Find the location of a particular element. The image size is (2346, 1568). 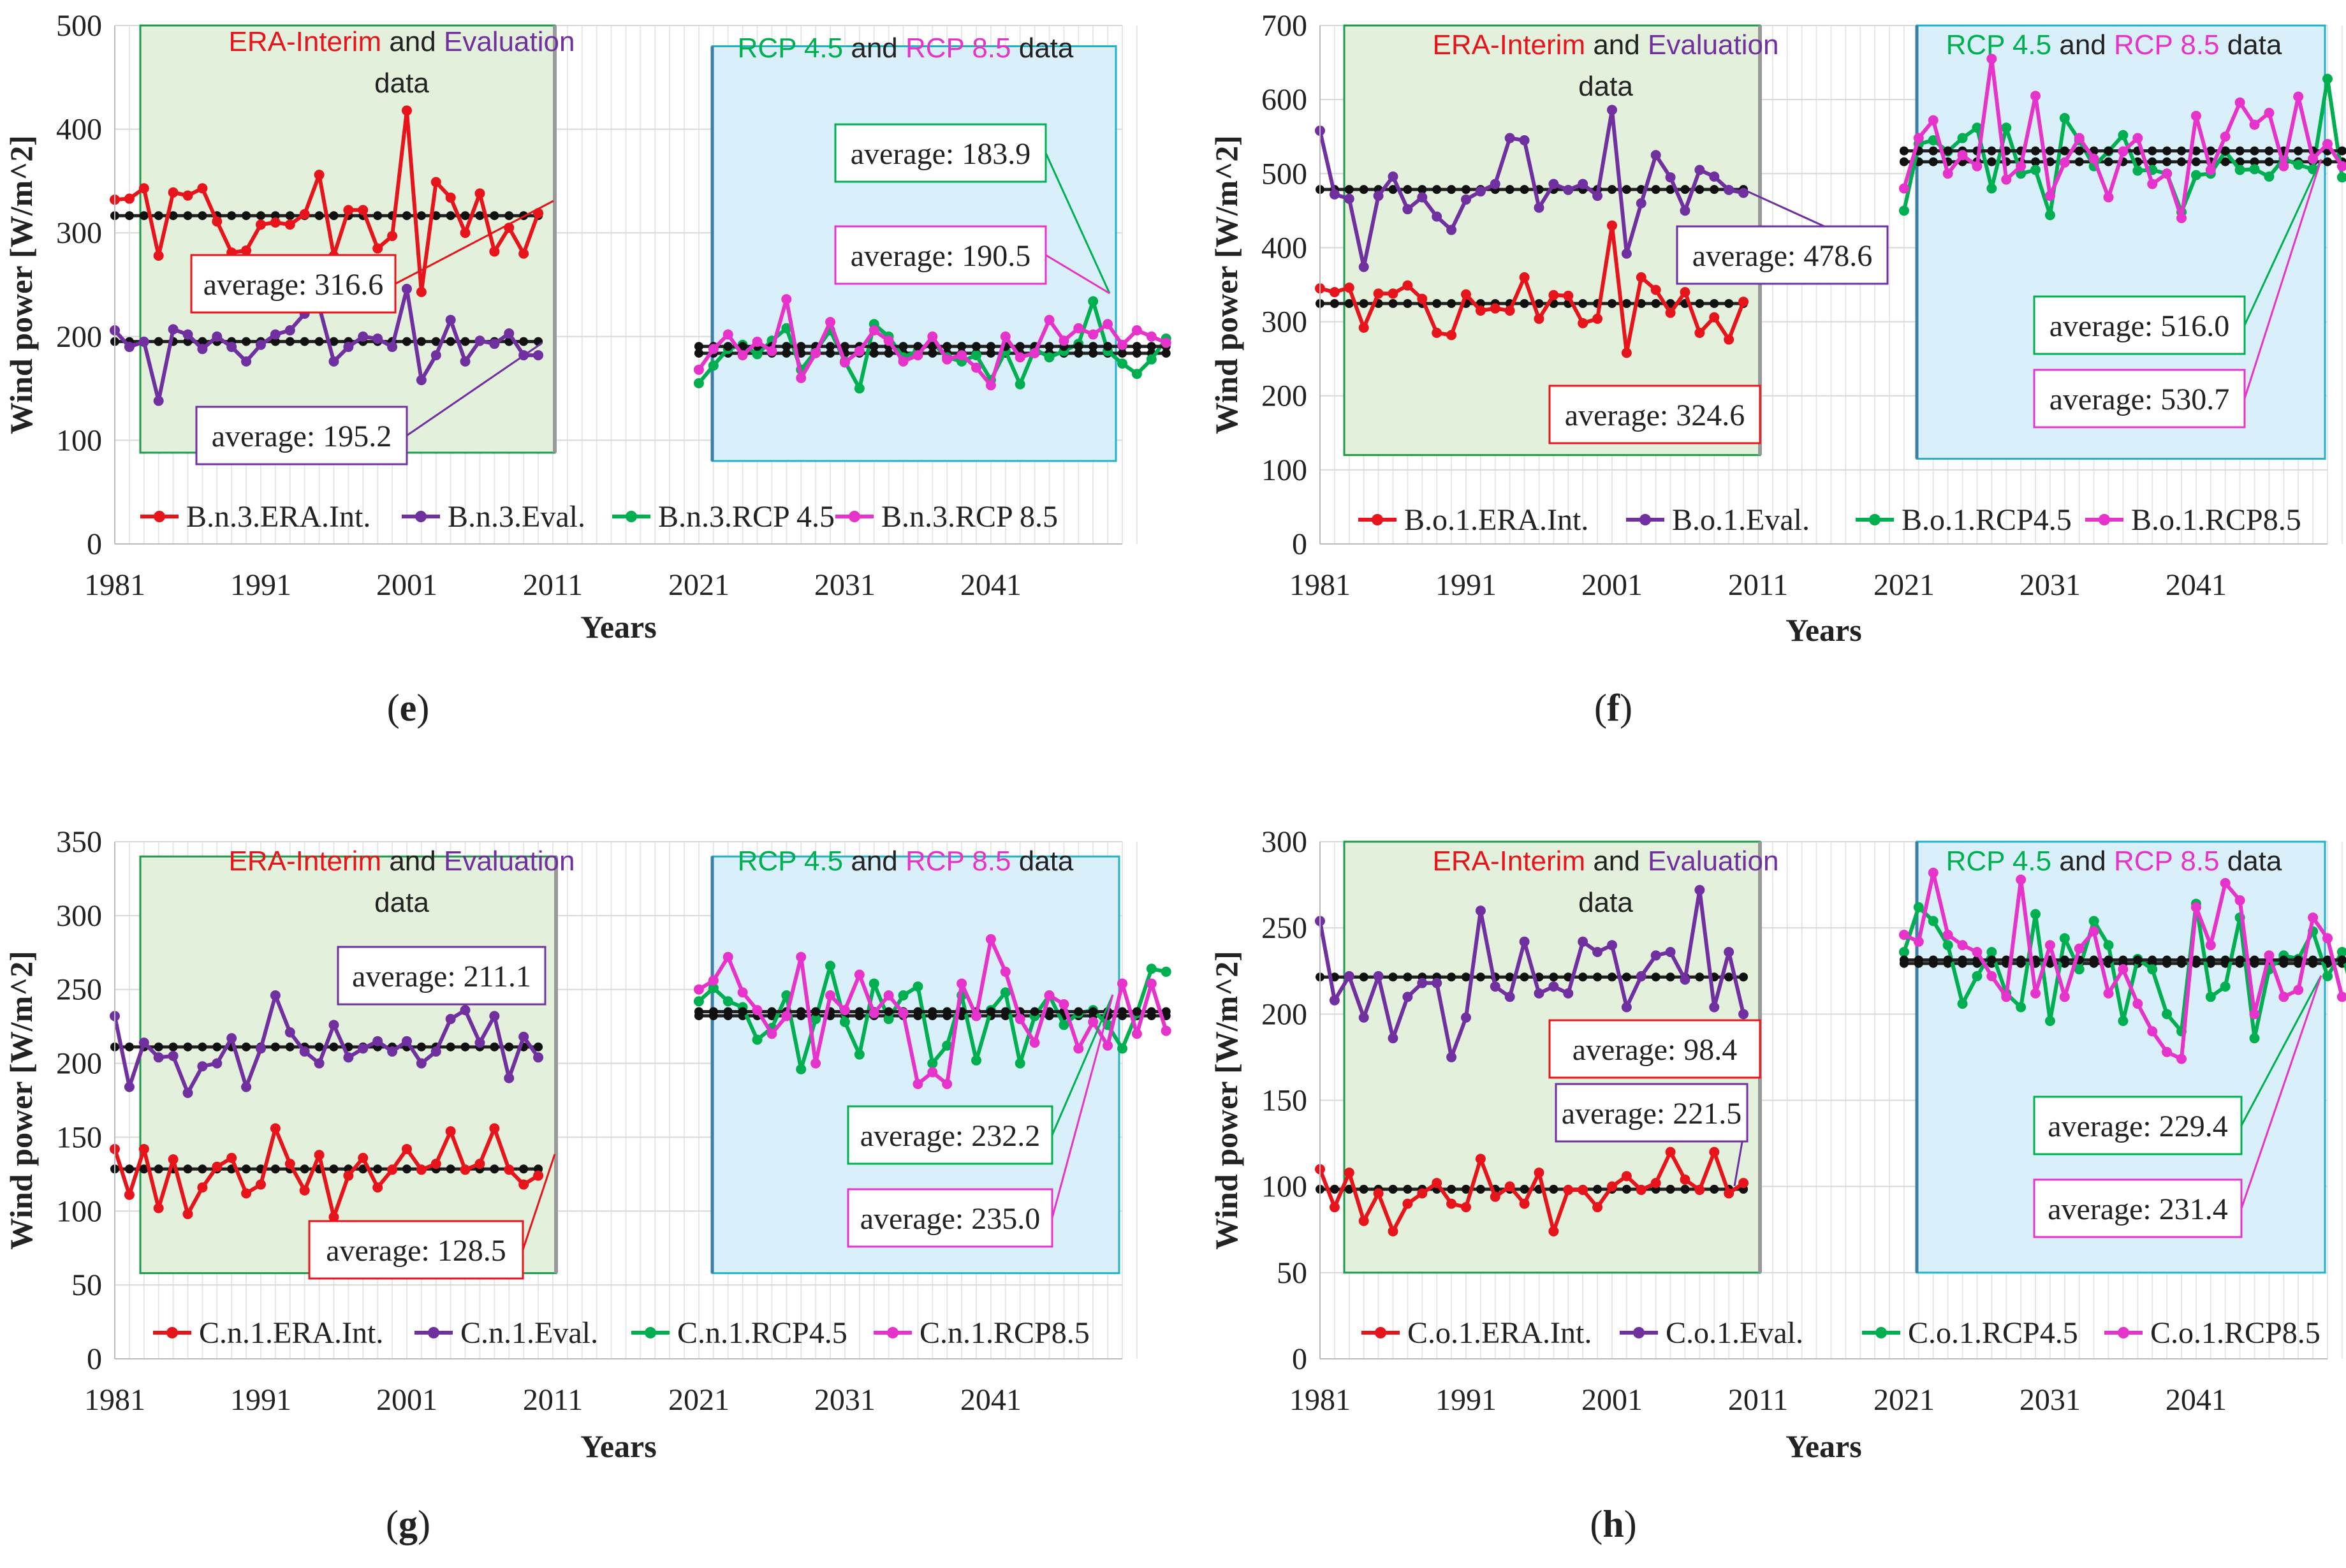

series-line is located at coordinates (326, 1044).